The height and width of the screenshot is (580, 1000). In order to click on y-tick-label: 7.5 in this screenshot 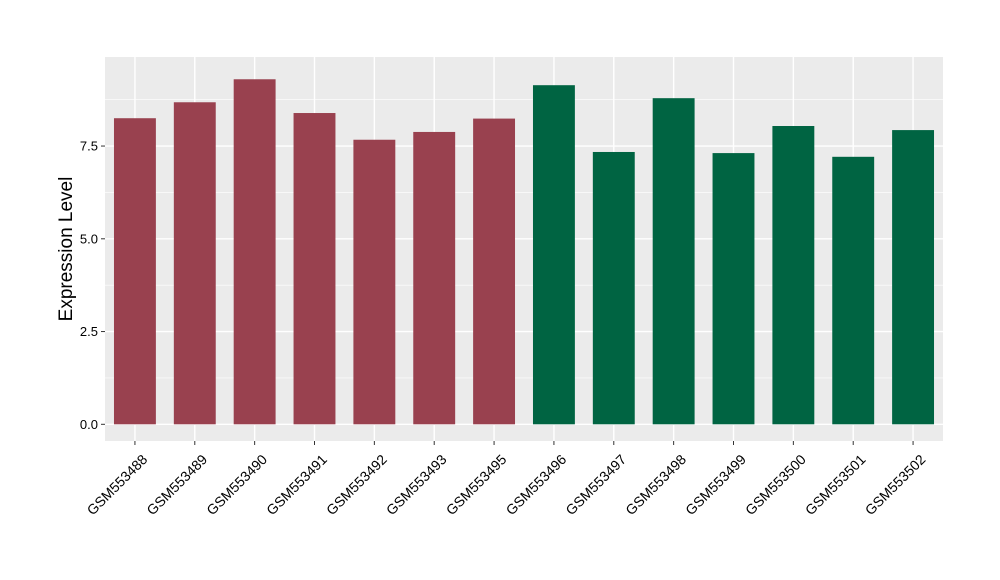, I will do `click(89, 146)`.